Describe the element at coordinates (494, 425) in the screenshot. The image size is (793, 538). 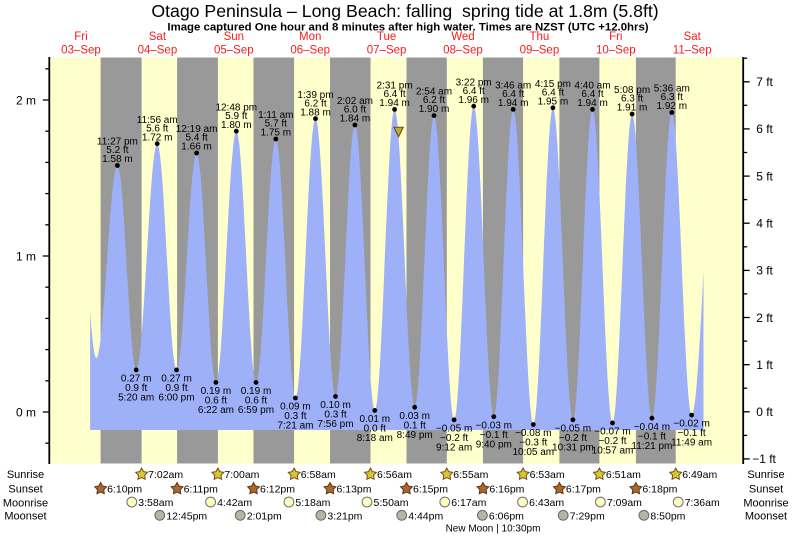
I see `svg-text: −0.03 m` at that location.